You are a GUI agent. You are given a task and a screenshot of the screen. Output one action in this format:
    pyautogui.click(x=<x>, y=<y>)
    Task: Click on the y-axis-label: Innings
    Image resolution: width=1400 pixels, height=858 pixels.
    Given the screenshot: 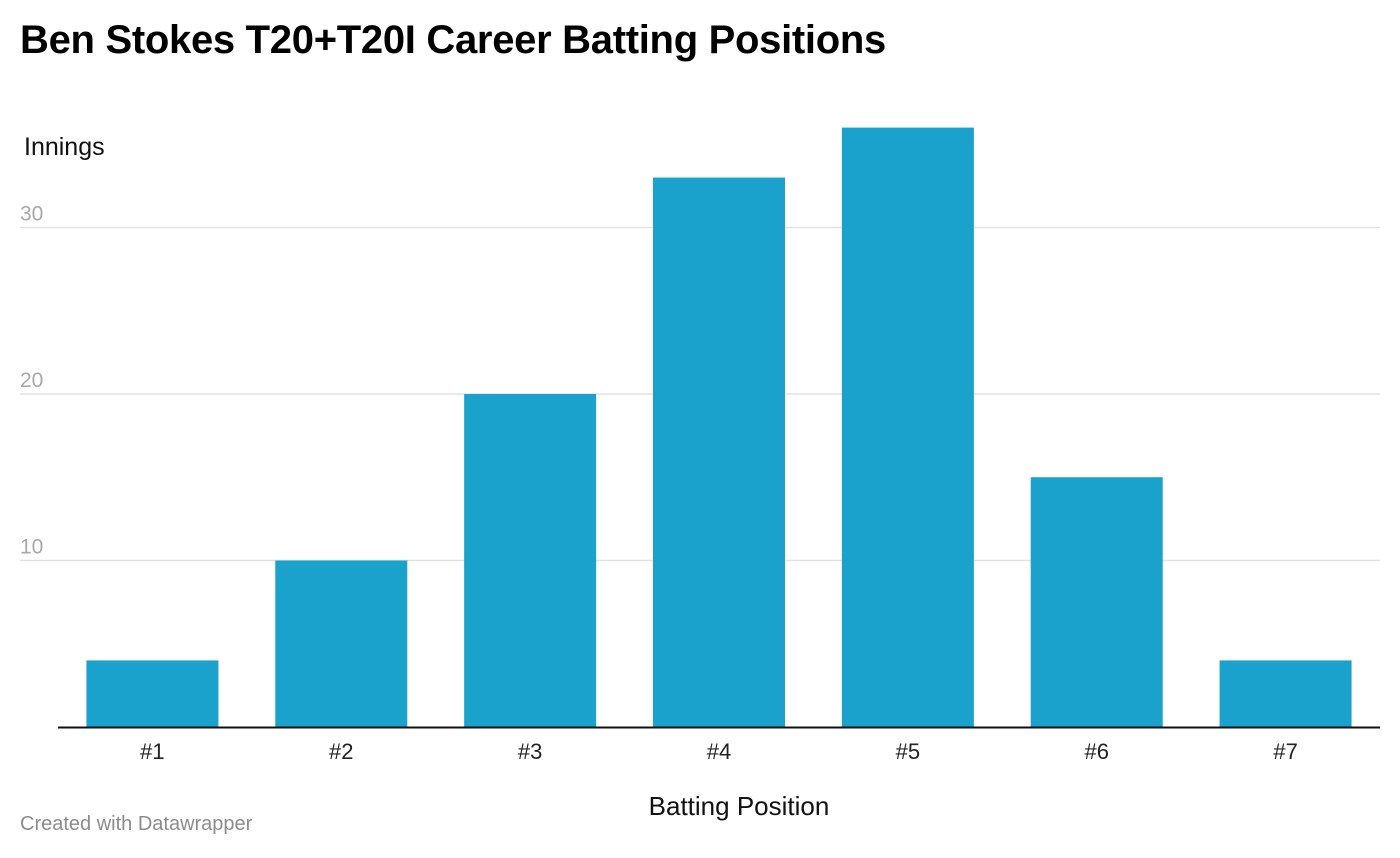 What is the action you would take?
    pyautogui.click(x=64, y=147)
    